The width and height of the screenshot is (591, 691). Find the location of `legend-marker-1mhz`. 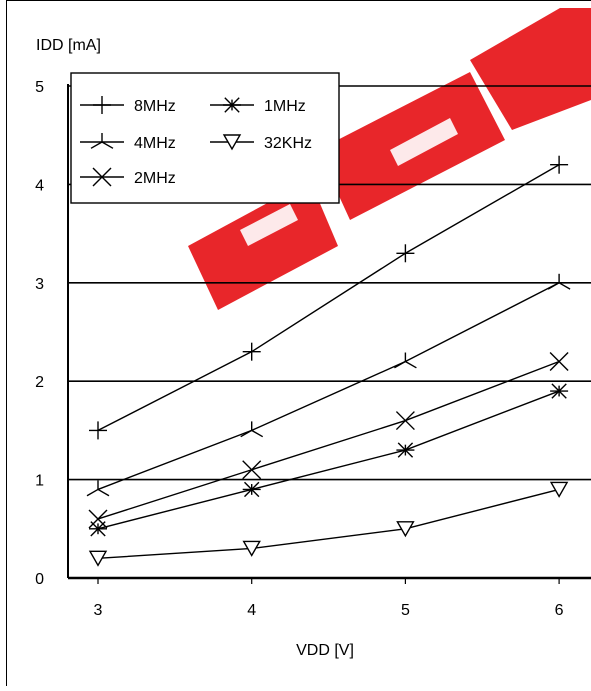

legend-marker-1mhz is located at coordinates (232, 105).